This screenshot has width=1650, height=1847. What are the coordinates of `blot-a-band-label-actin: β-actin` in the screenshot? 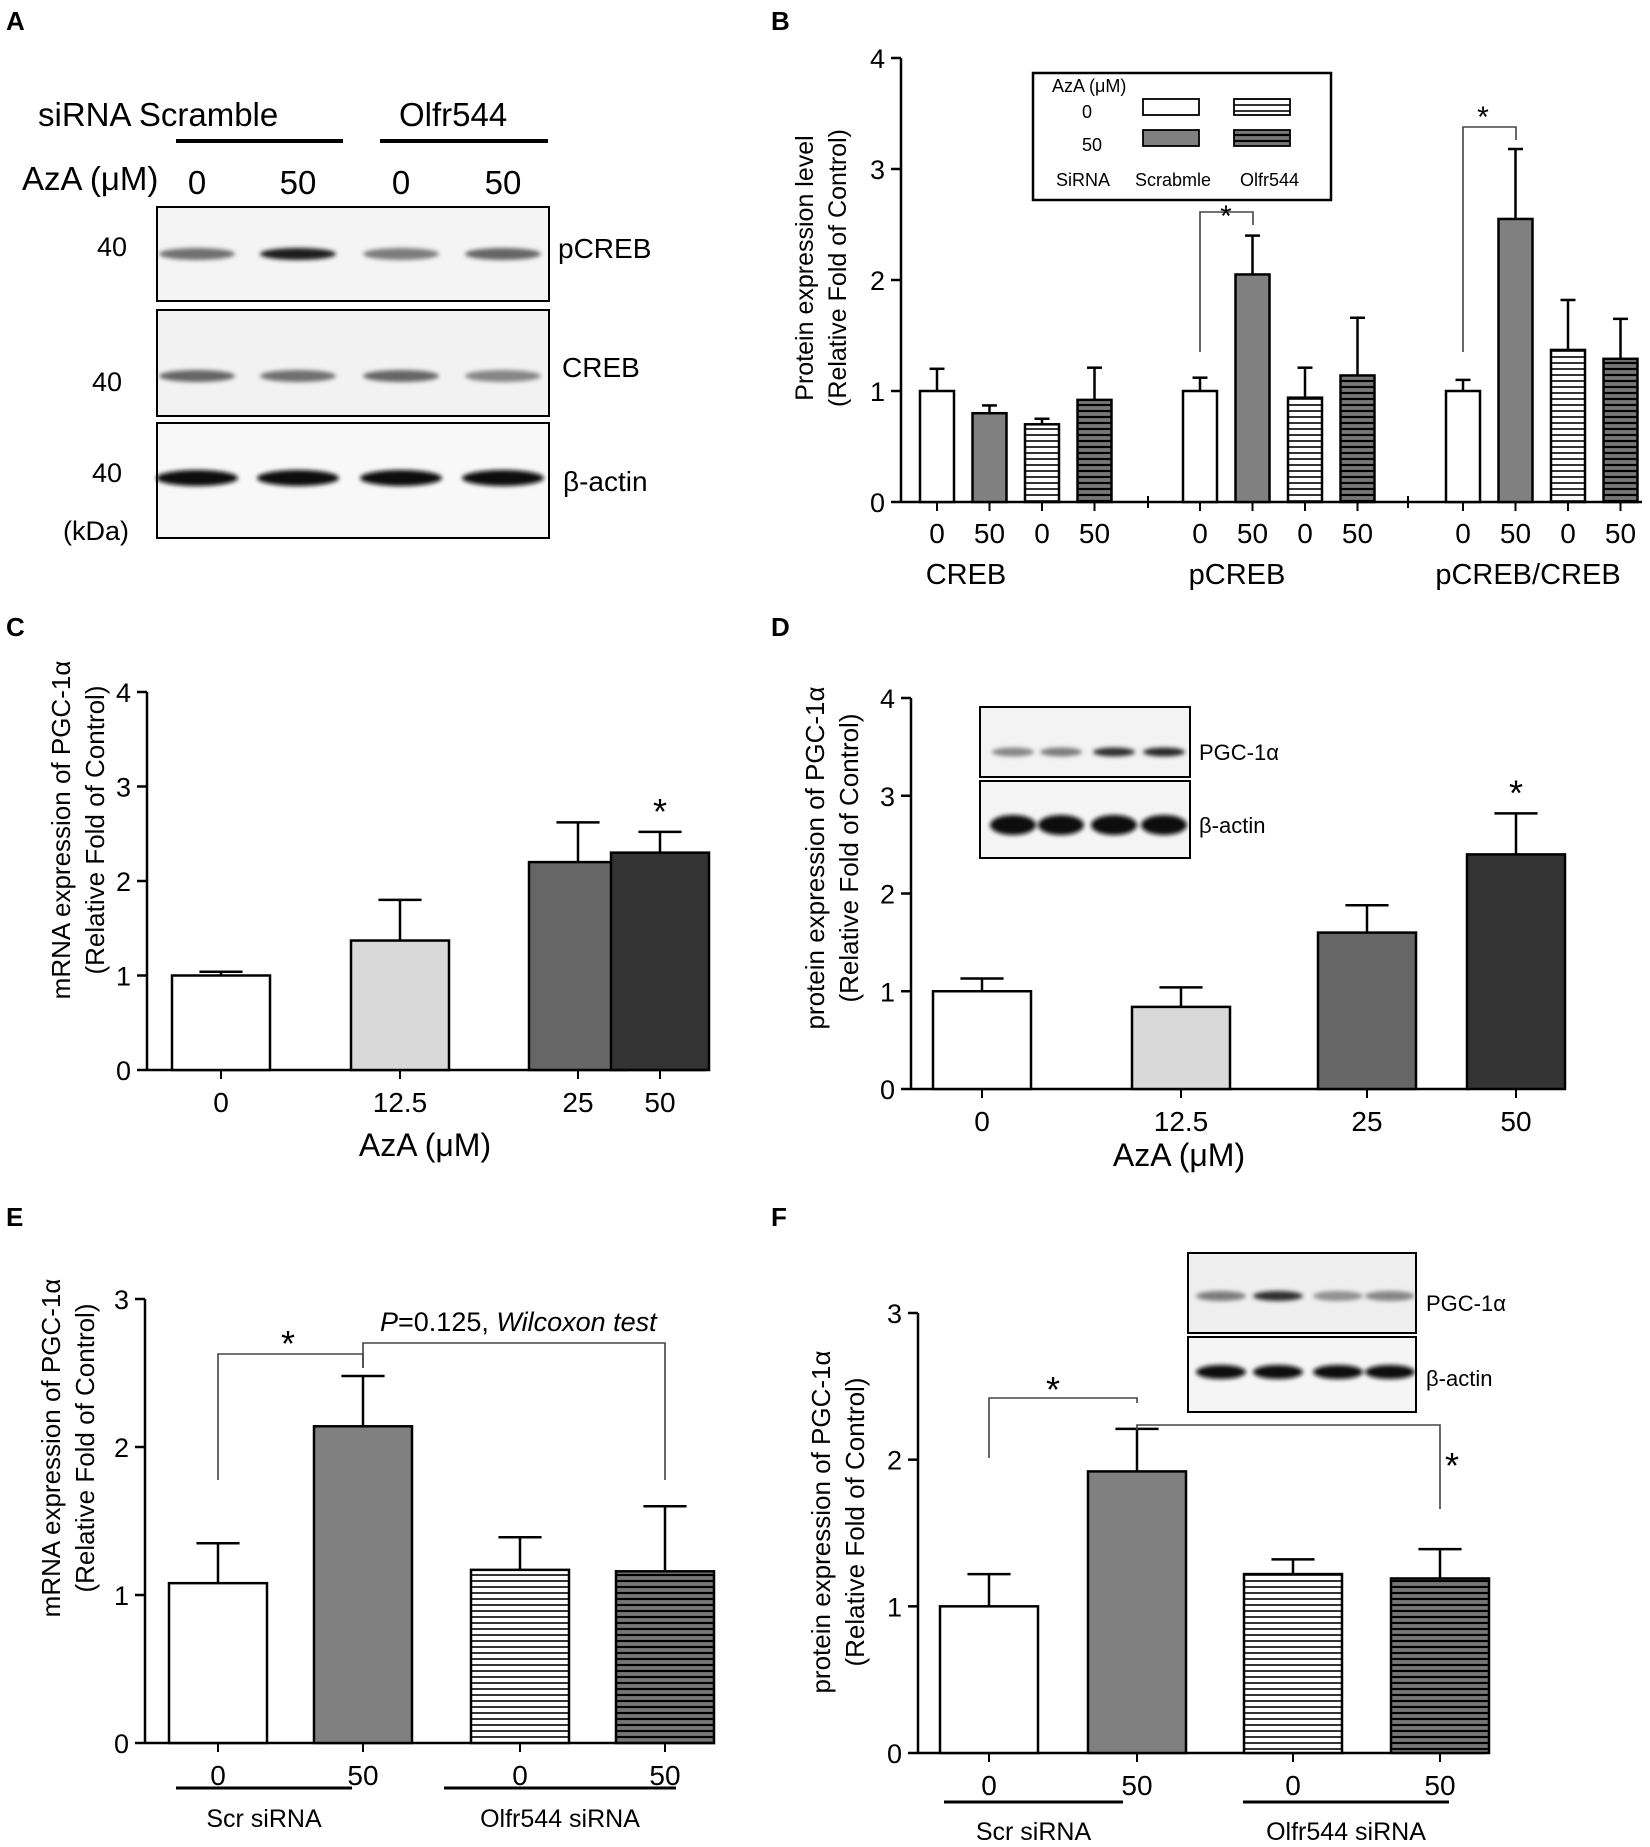 It's located at (605, 481).